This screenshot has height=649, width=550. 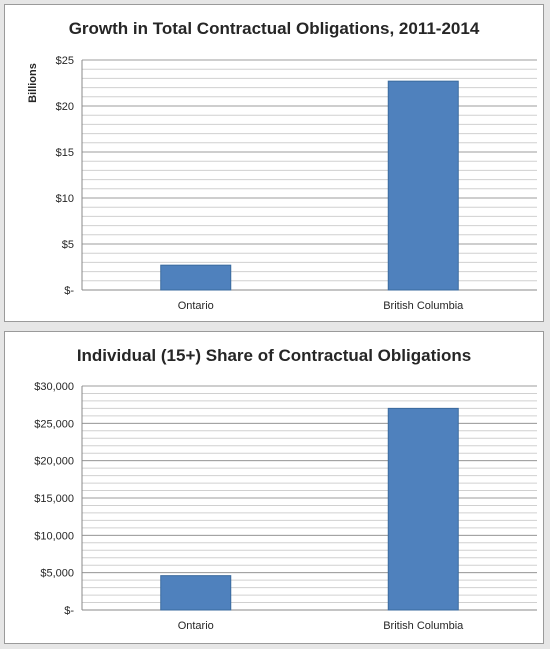 I want to click on y-tick-label: $15,000, so click(x=54, y=499).